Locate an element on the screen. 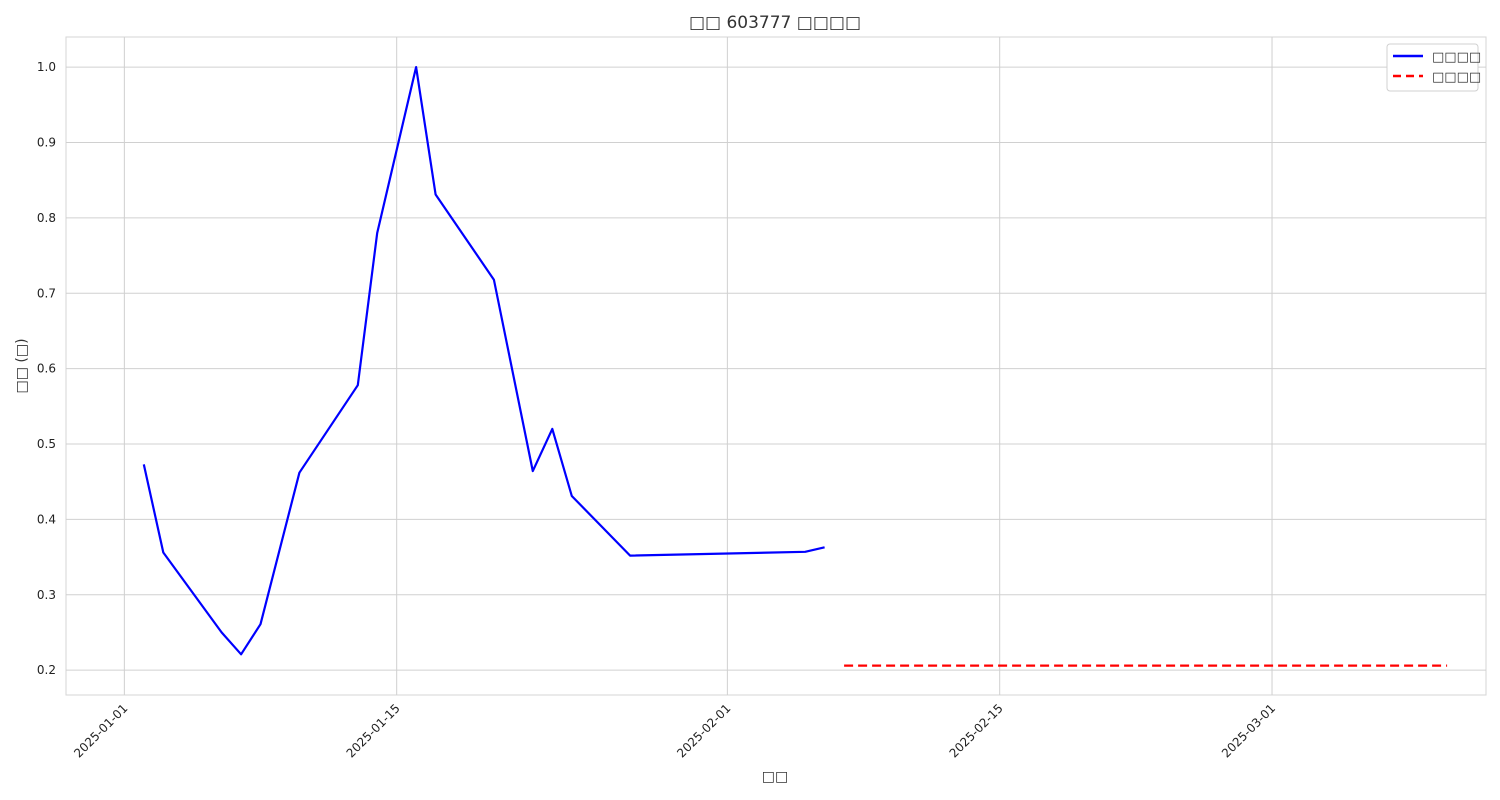 Image resolution: width=1500 pixels, height=800 pixels. y-tick-label: 0.6 is located at coordinates (46, 369).